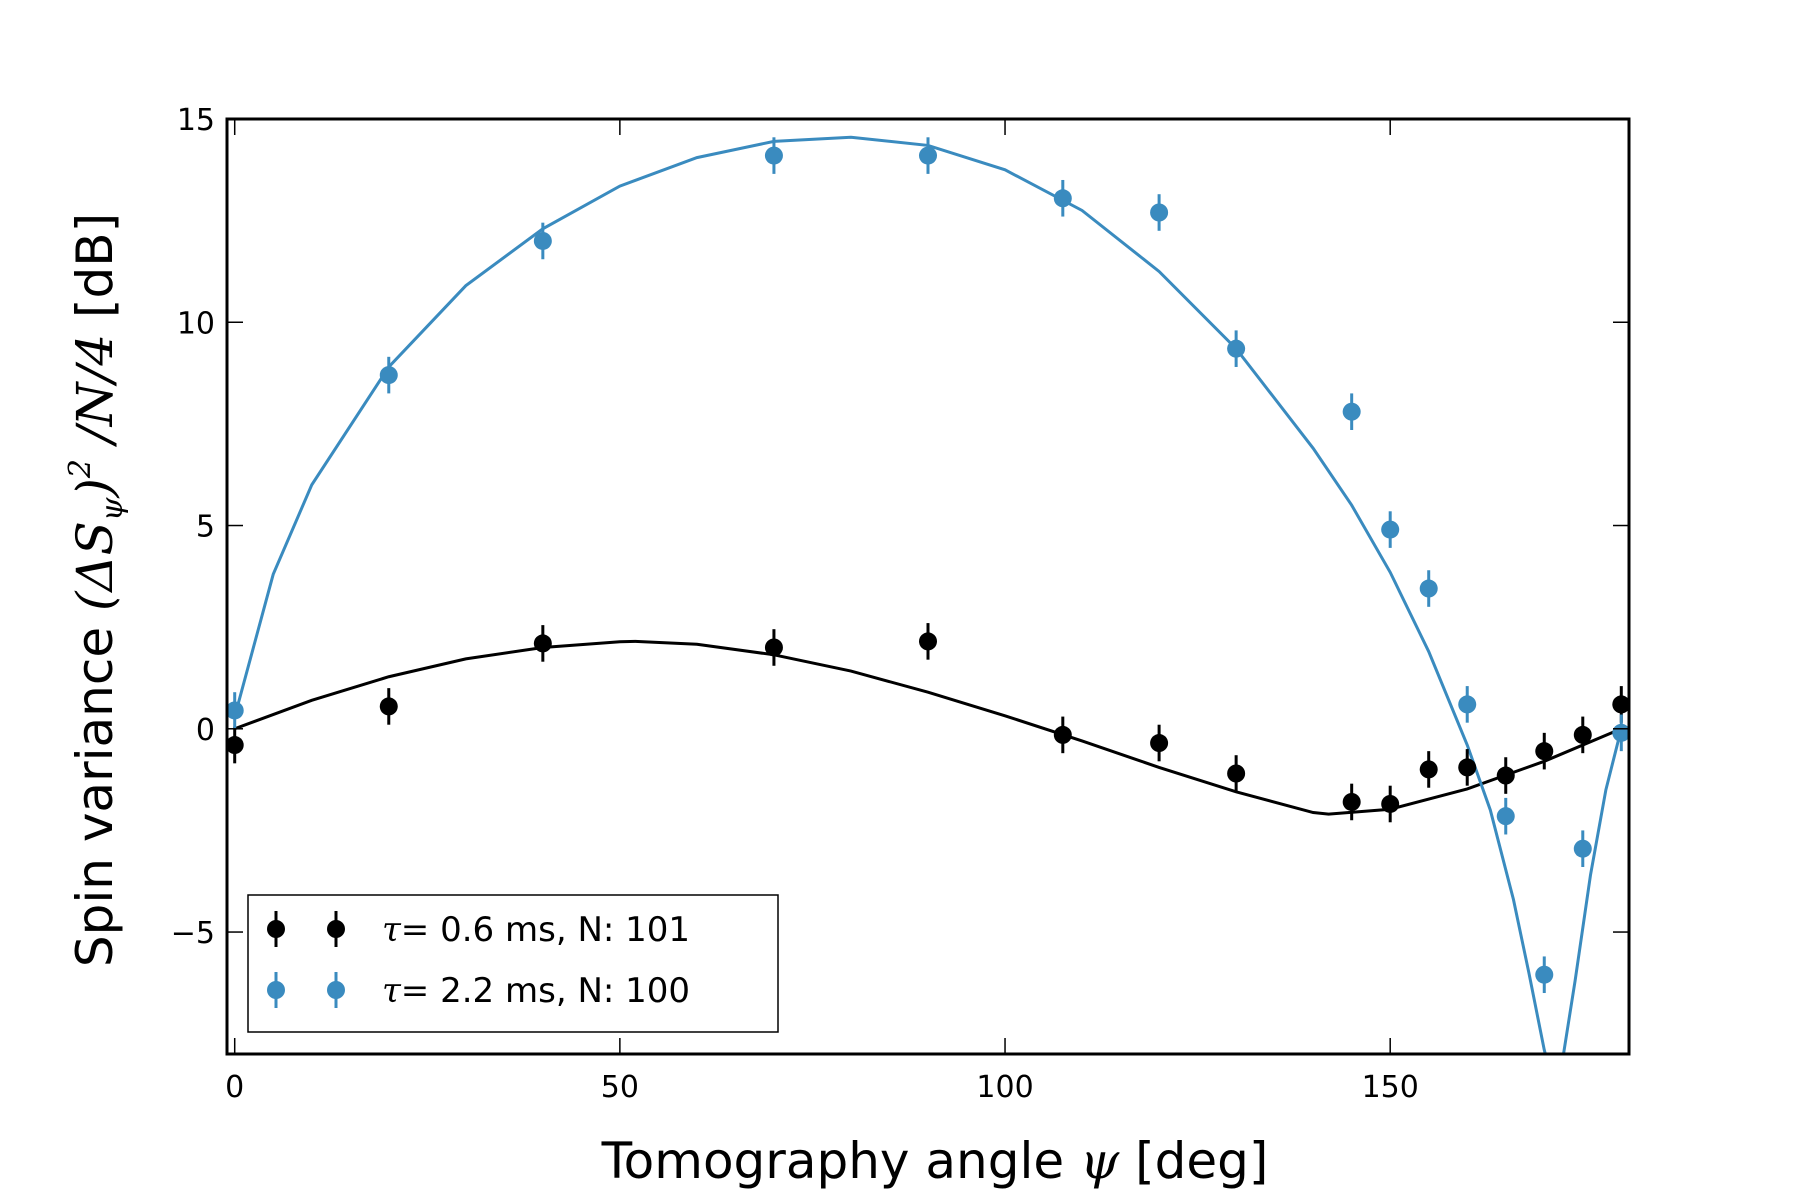  I want to click on x-tick-label: 50, so click(620, 1087).